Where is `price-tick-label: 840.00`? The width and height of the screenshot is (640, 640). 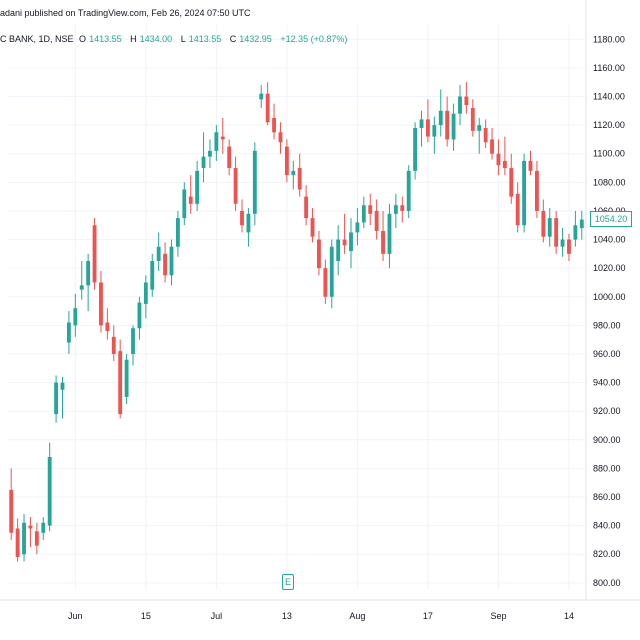 price-tick-label: 840.00 is located at coordinates (607, 526).